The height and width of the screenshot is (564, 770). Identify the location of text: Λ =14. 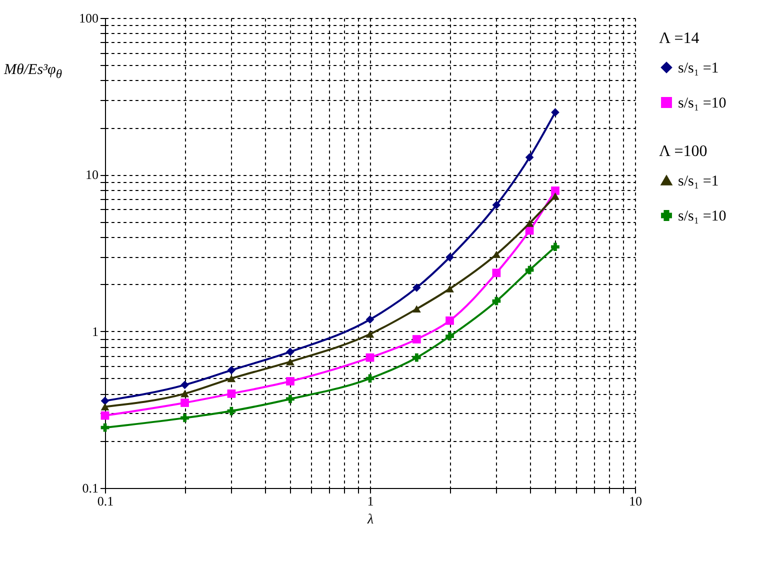
(679, 38).